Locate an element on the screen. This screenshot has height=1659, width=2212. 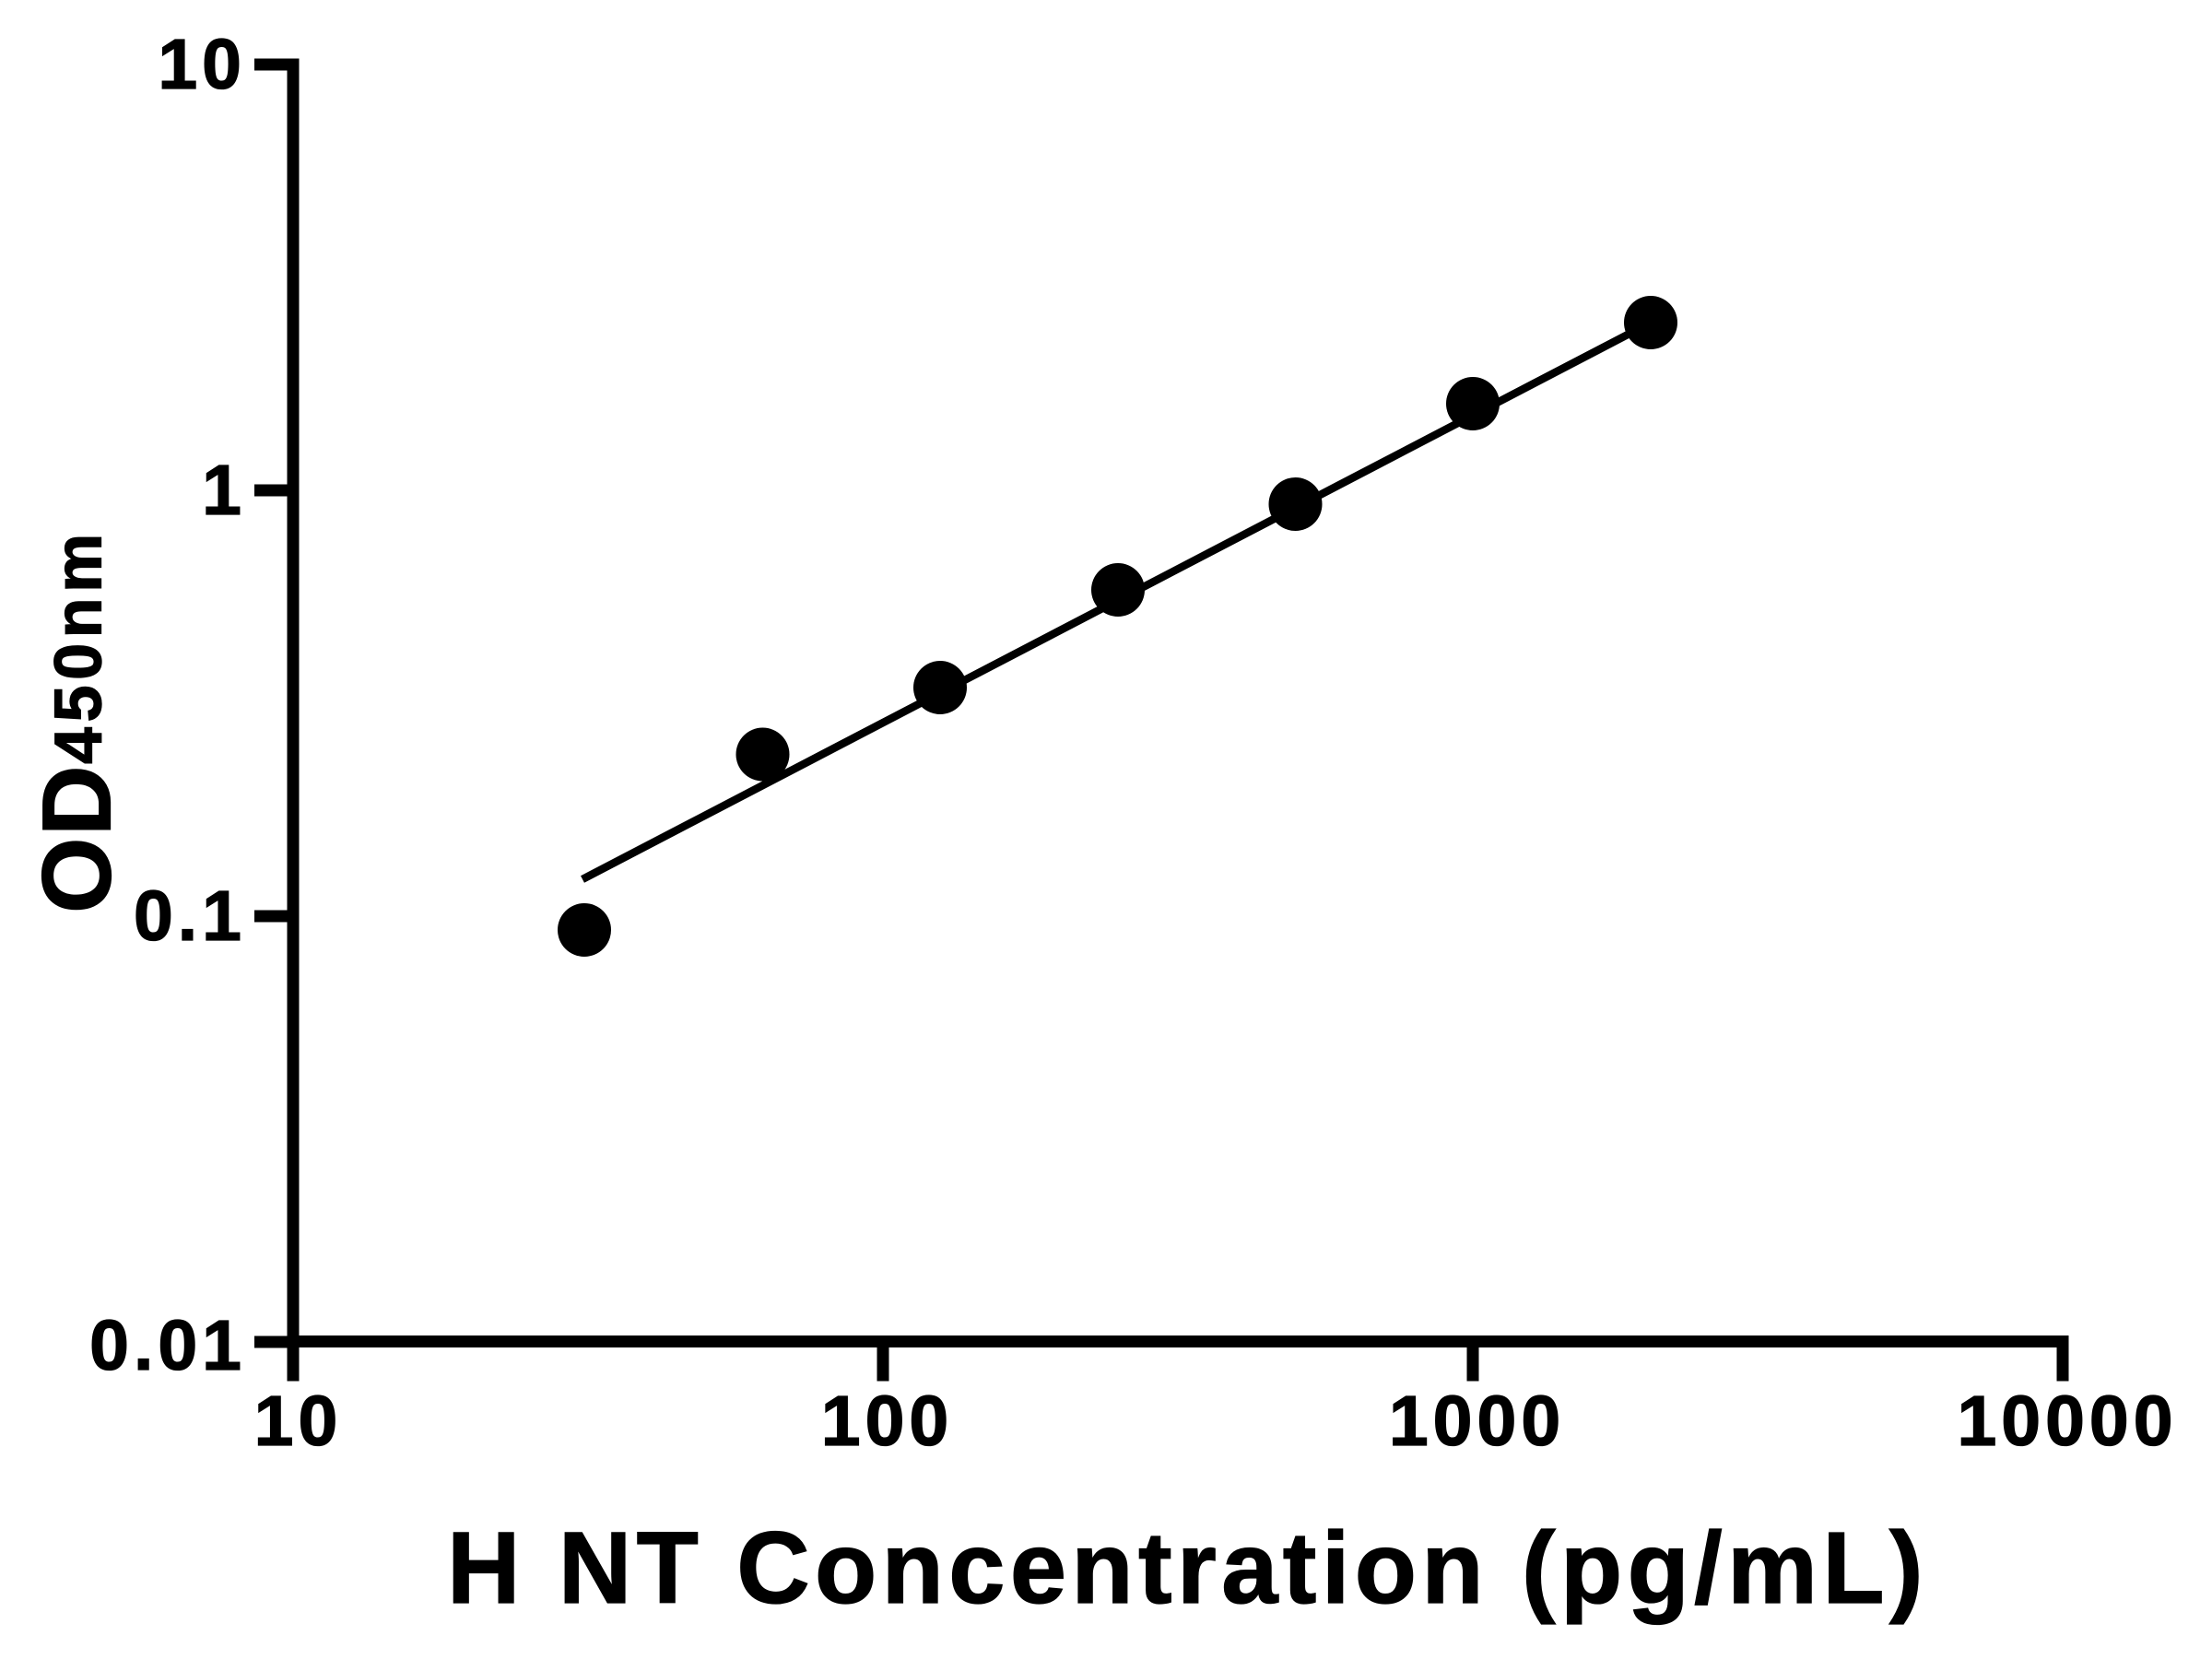
svg-text: 10000 is located at coordinates (2067, 1421).